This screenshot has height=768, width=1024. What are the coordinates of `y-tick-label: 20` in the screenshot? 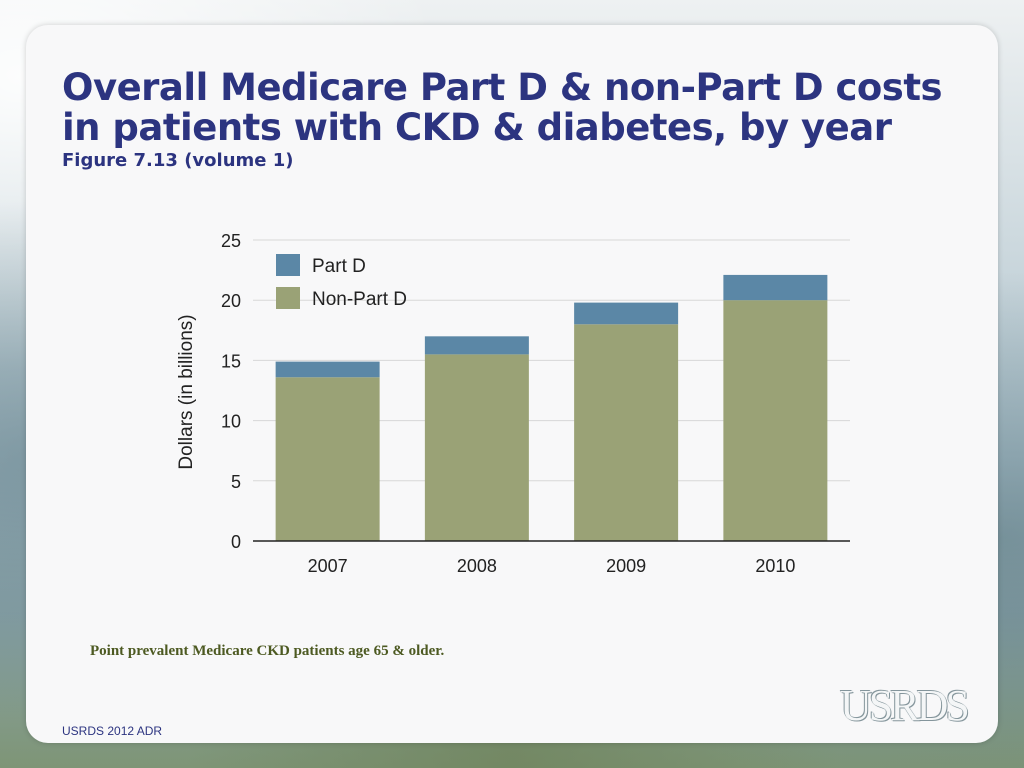 It's located at (231, 301).